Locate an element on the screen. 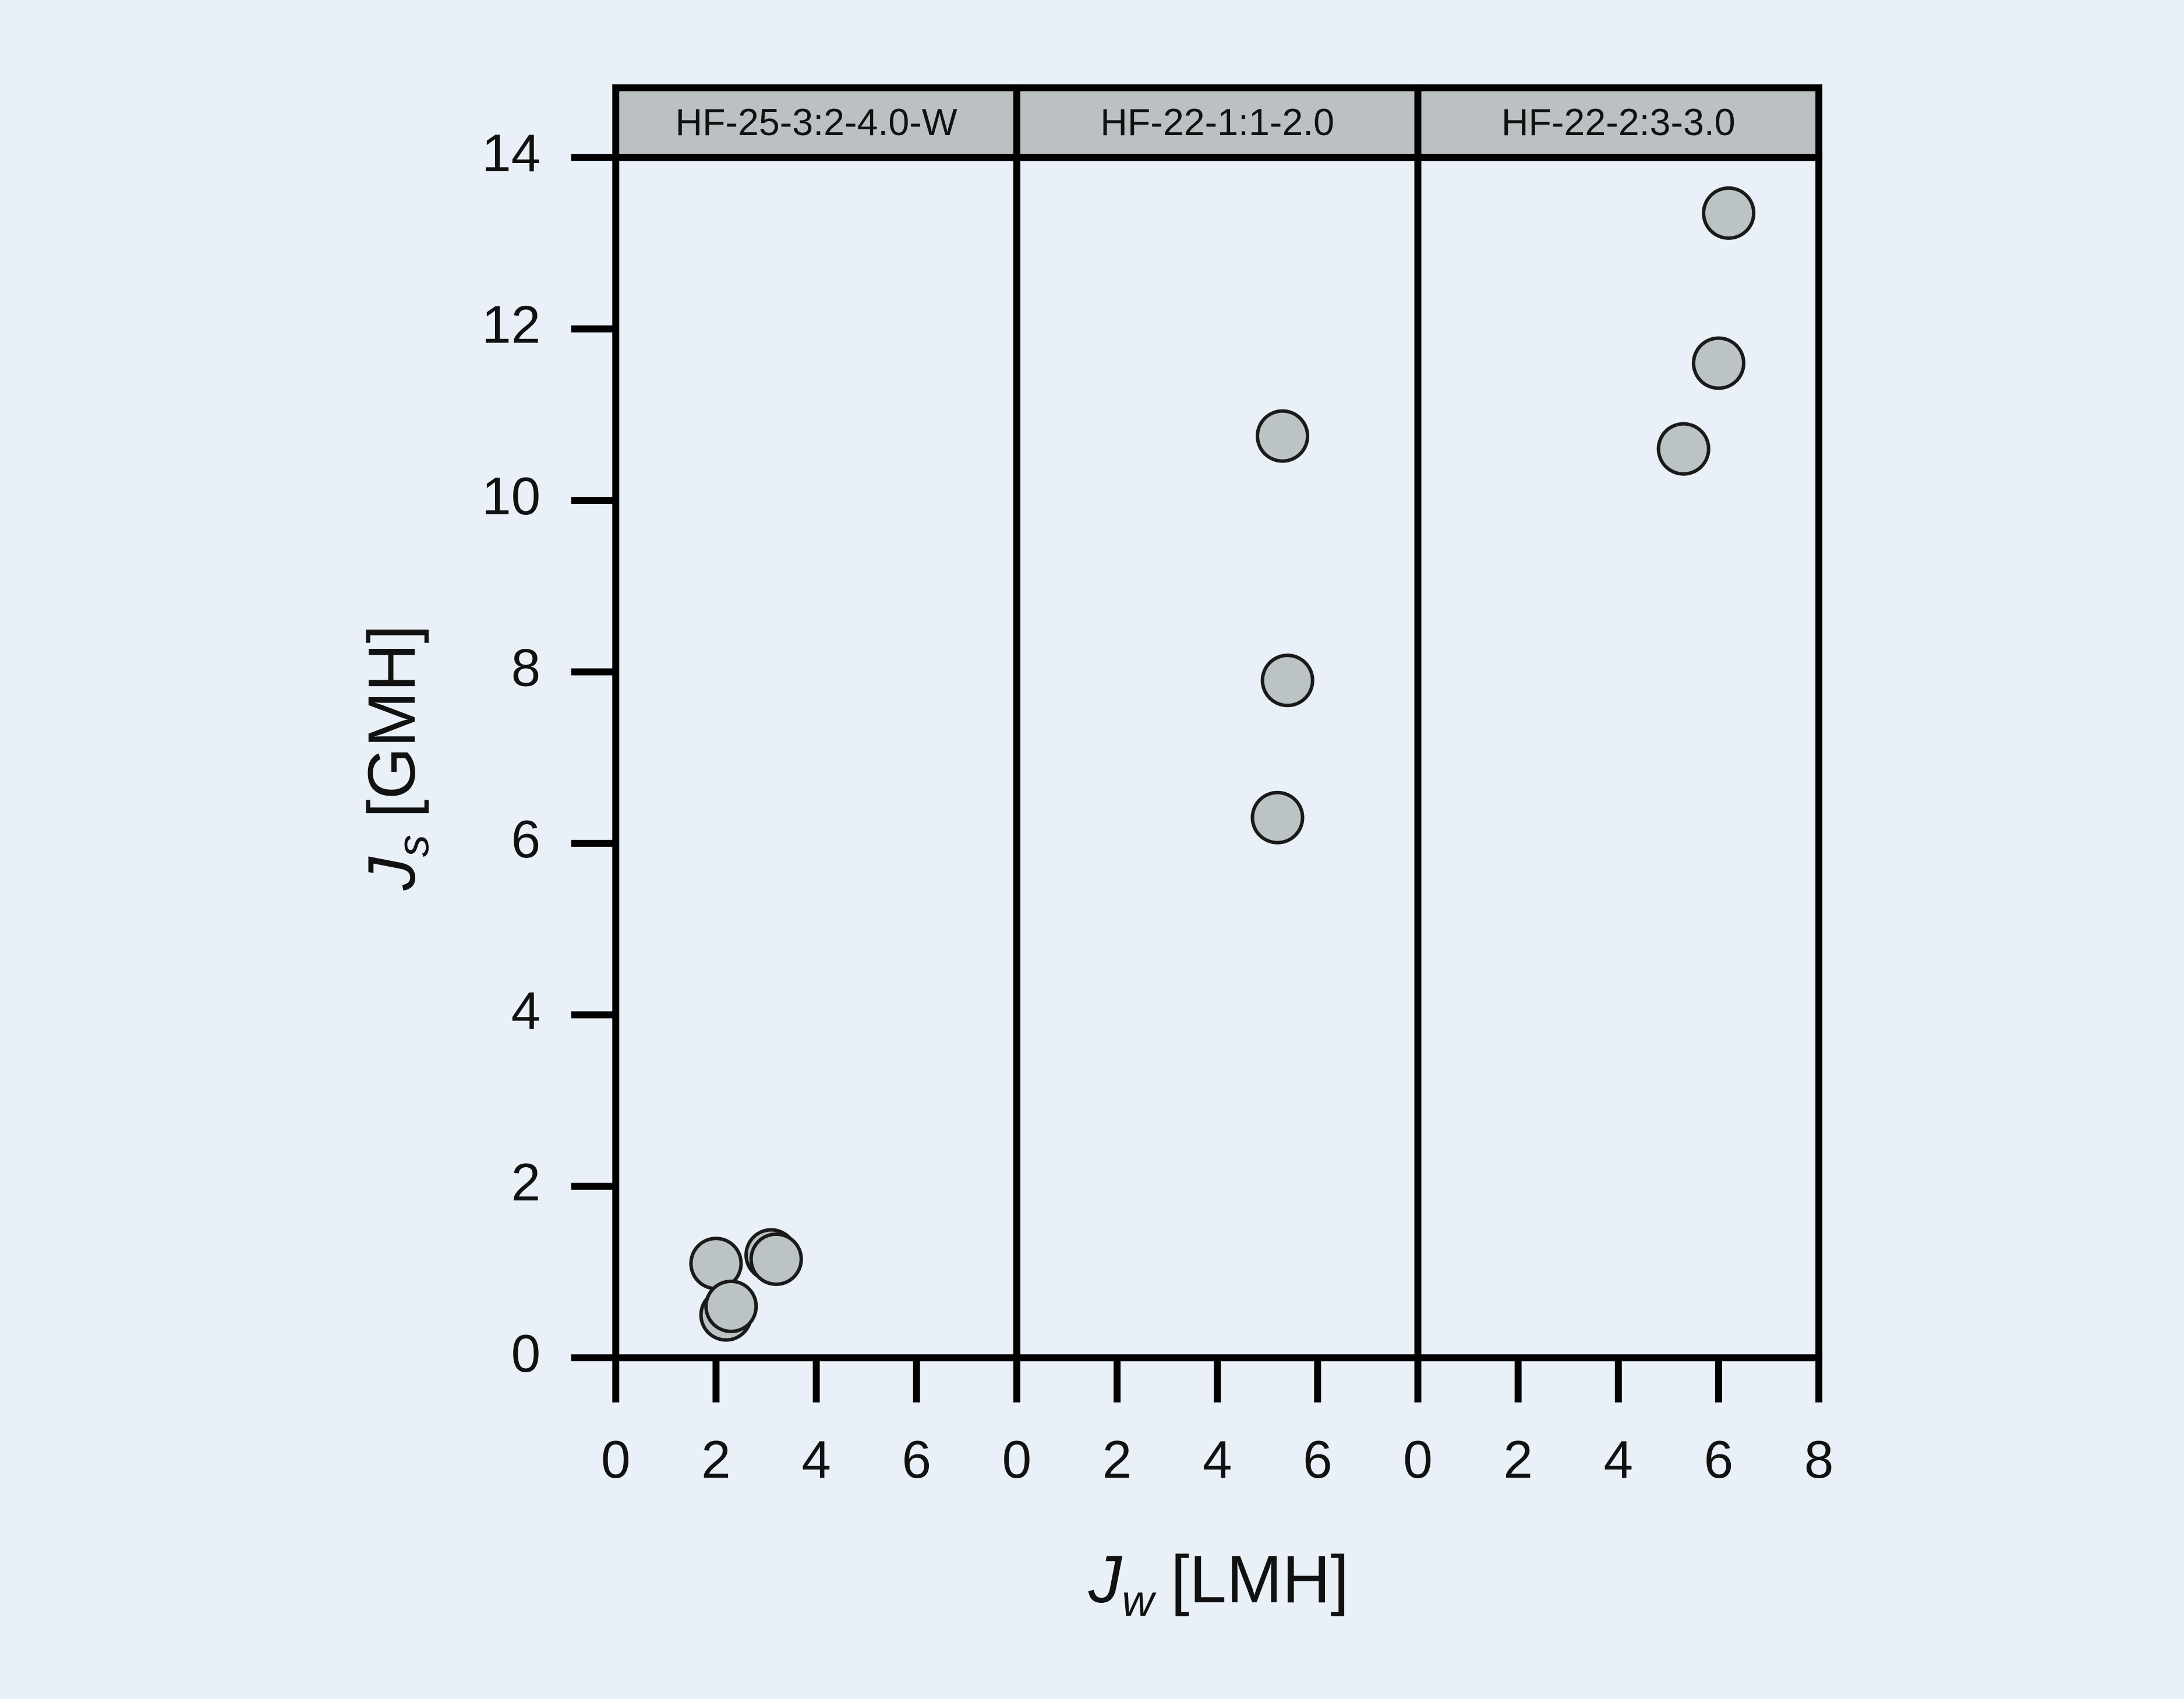 This screenshot has width=2184, height=1699. y-label-symbol: J is located at coordinates (392, 873).